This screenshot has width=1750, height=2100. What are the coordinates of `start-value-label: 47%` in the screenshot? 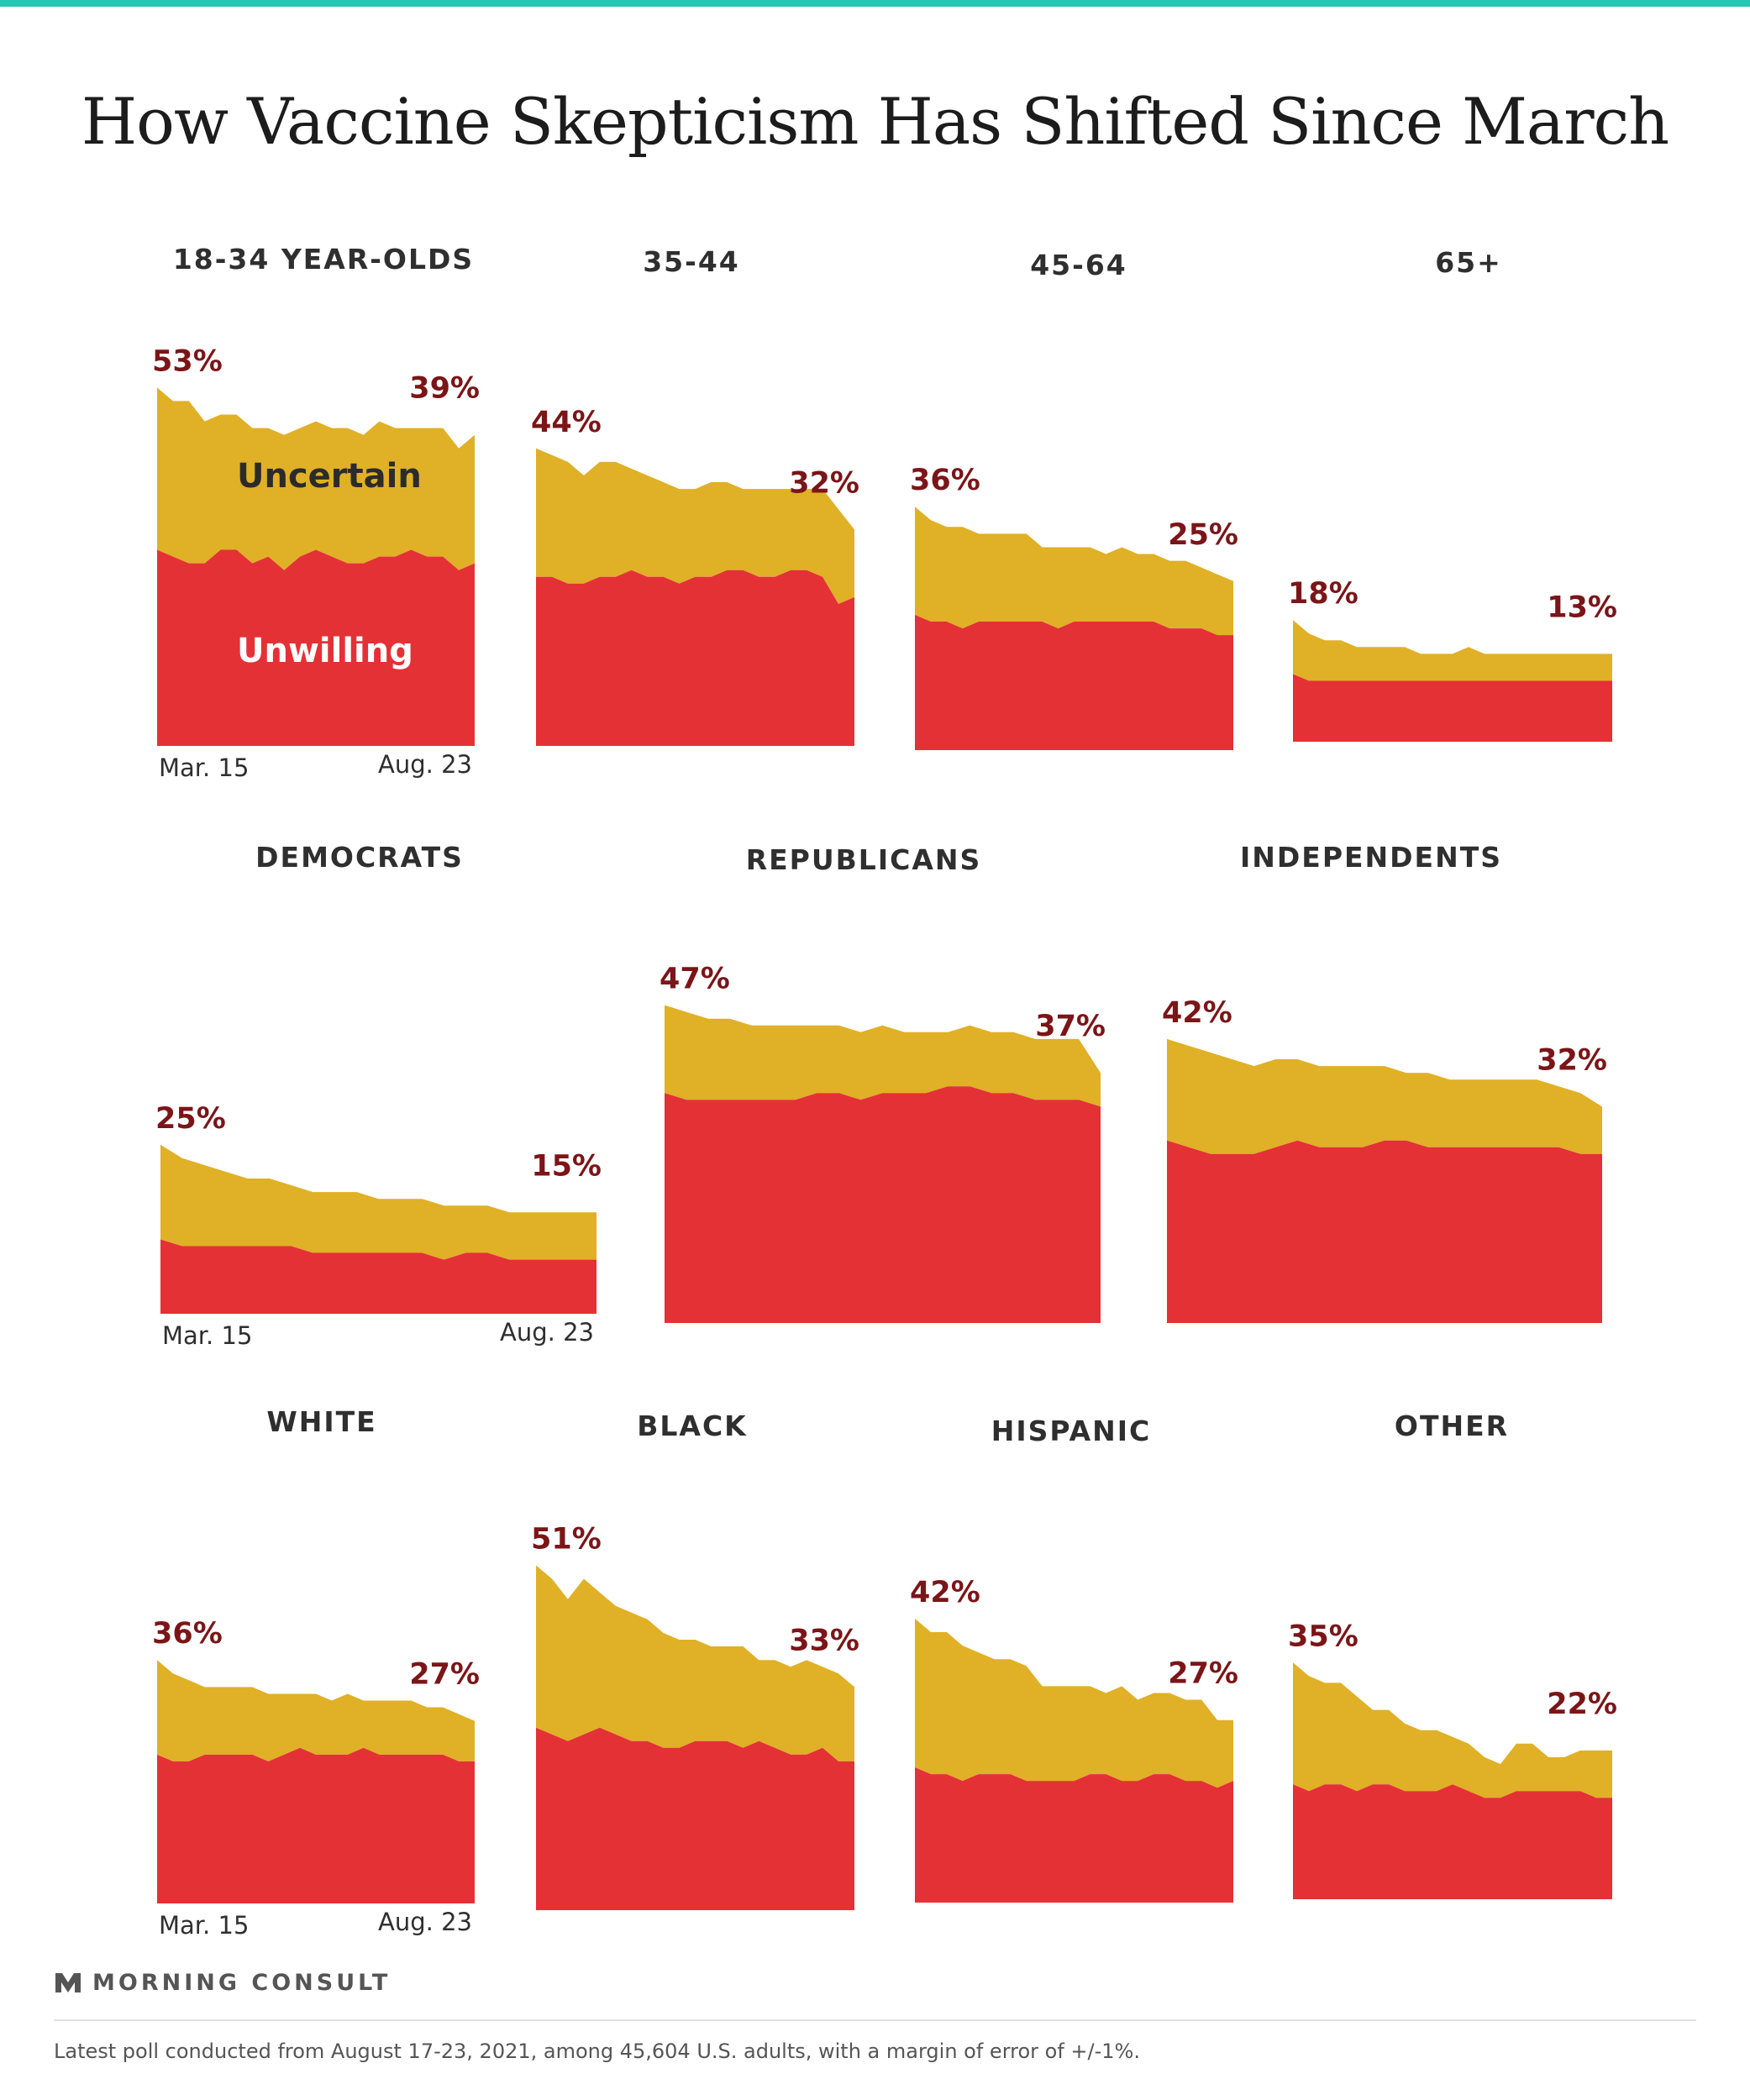 It's located at (695, 979).